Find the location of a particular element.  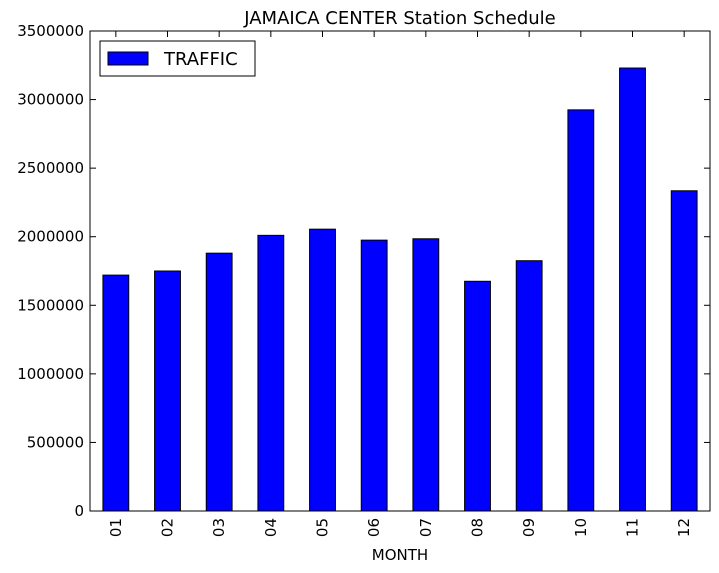

x-tick-label: 05 is located at coordinates (323, 527).